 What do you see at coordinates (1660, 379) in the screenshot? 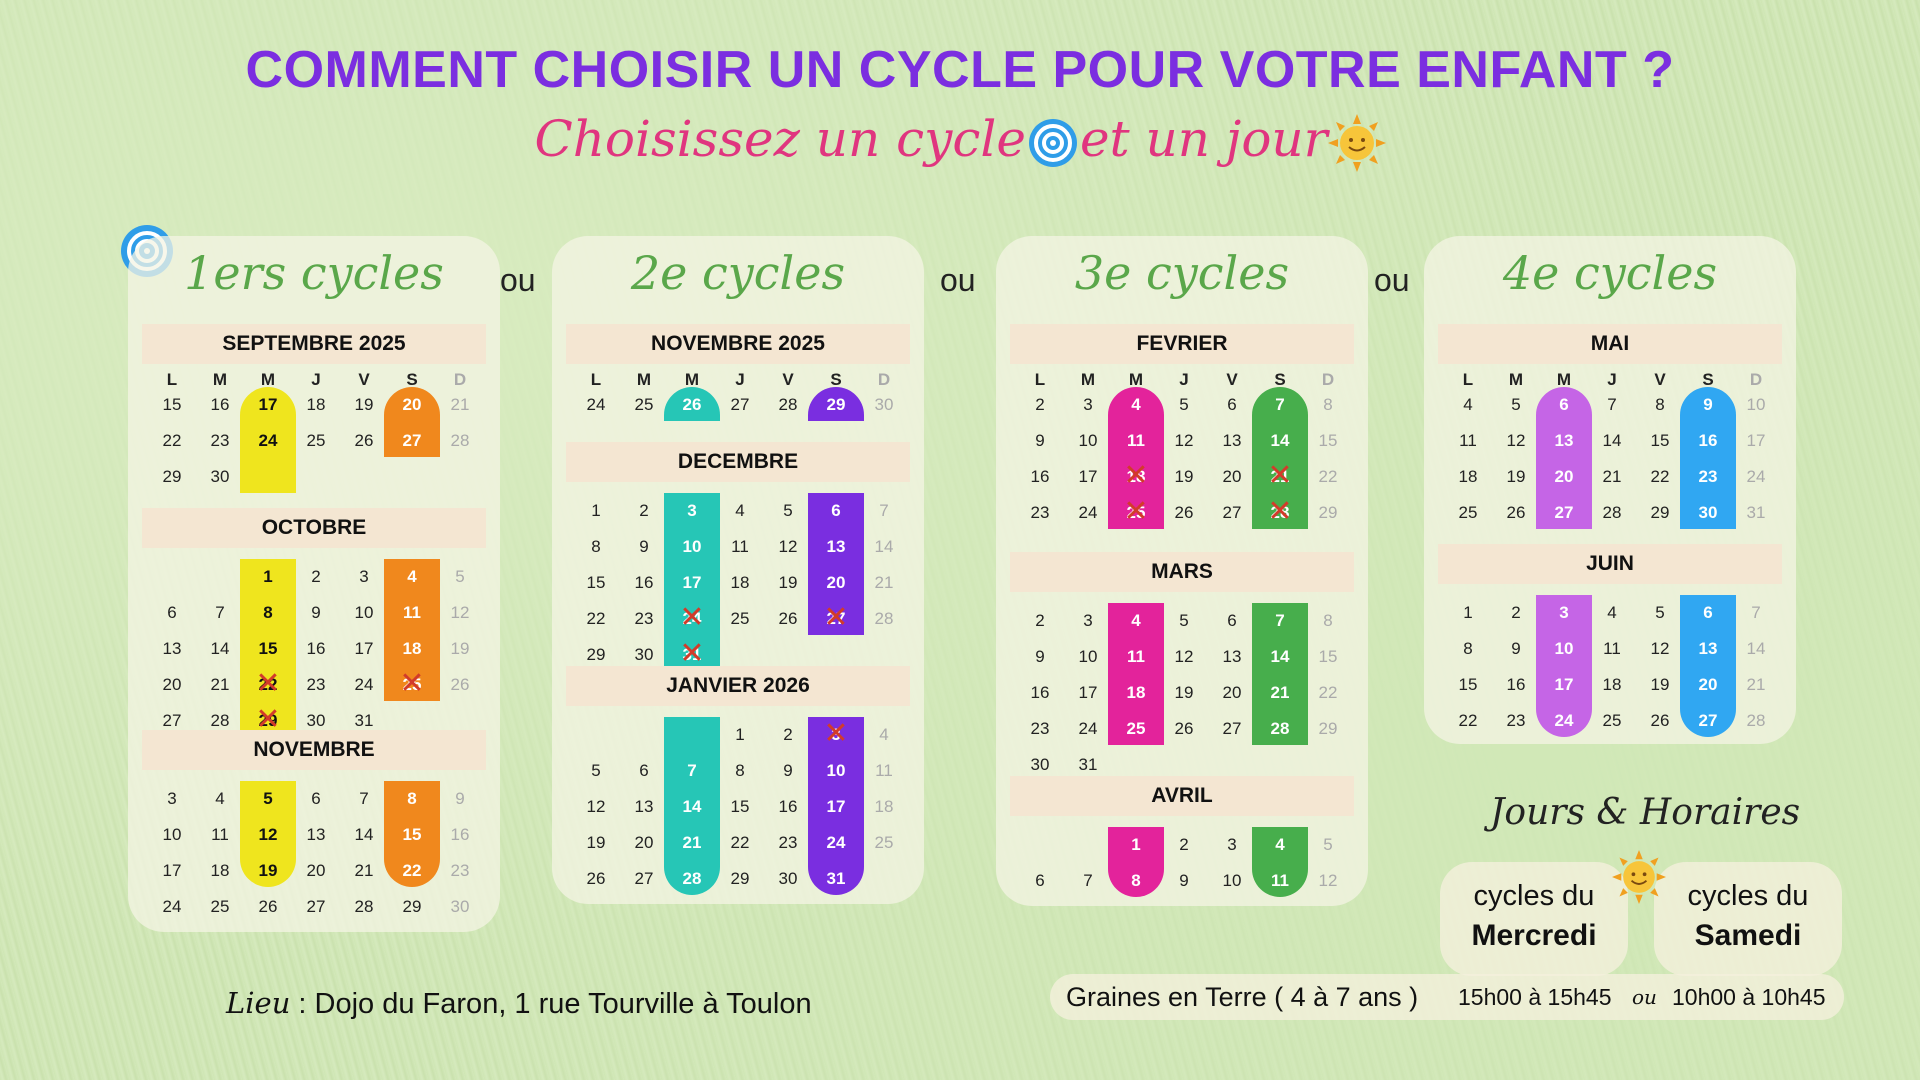
I see `weekday-header: V` at bounding box center [1660, 379].